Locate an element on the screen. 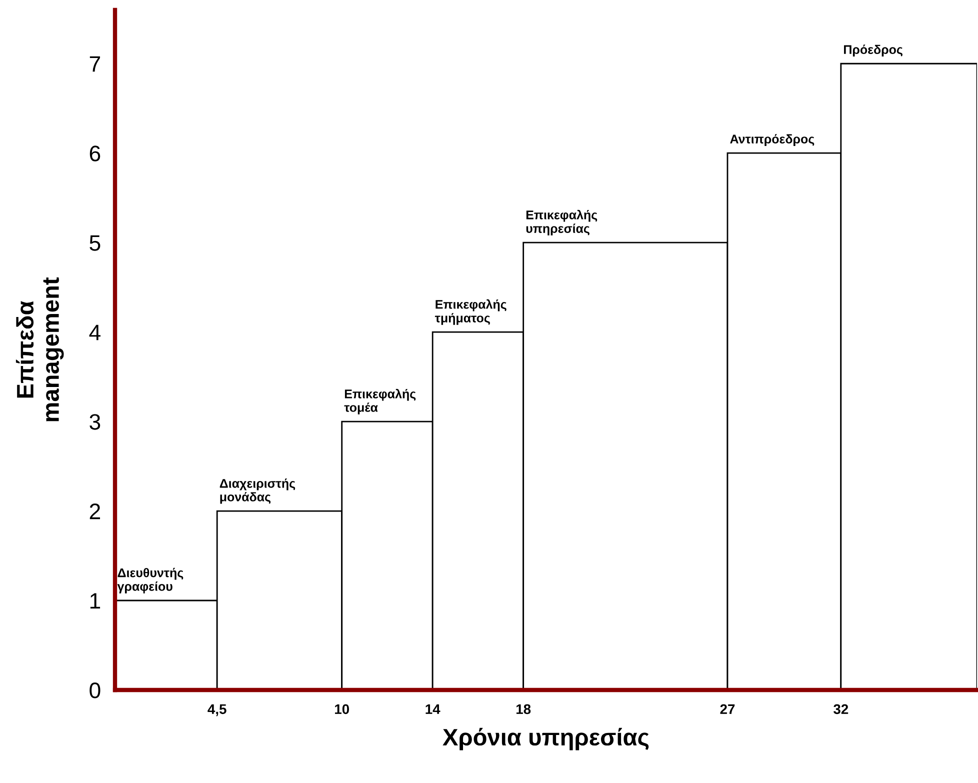 The height and width of the screenshot is (783, 978). x-tick-label: 18 is located at coordinates (523, 709).